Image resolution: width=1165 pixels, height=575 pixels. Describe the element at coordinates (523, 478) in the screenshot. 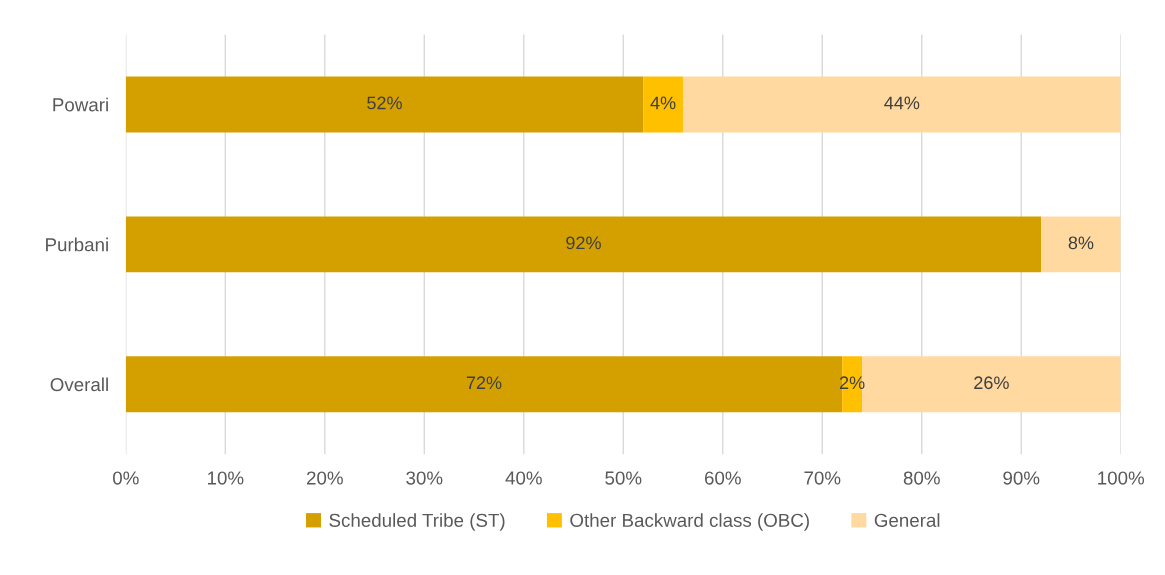

I see `x-tick-label: 40%` at that location.